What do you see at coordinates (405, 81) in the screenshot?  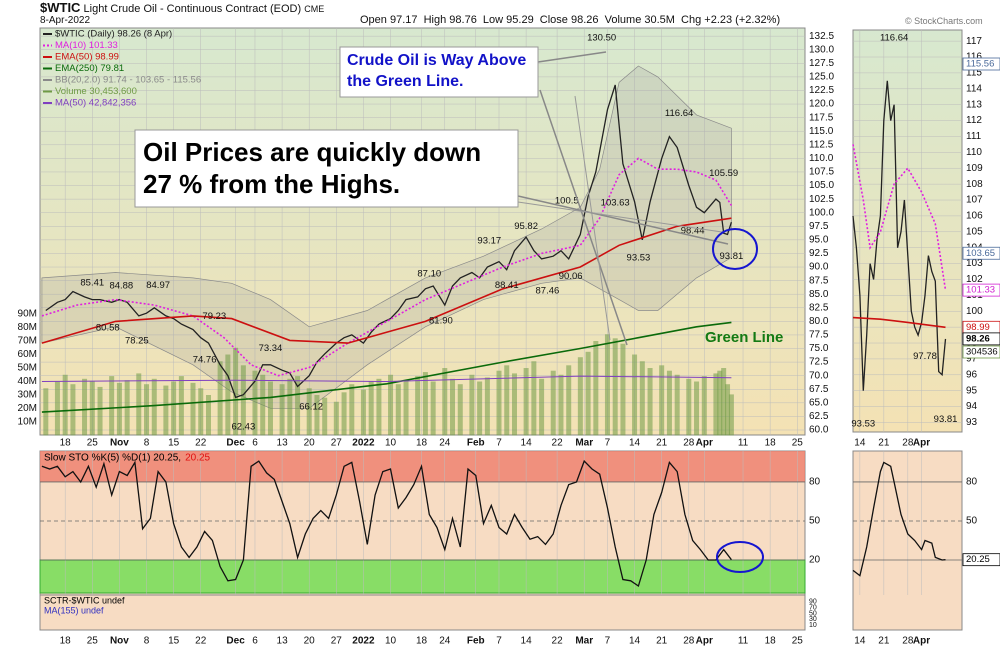 I see `callout-text: the Green Line.` at bounding box center [405, 81].